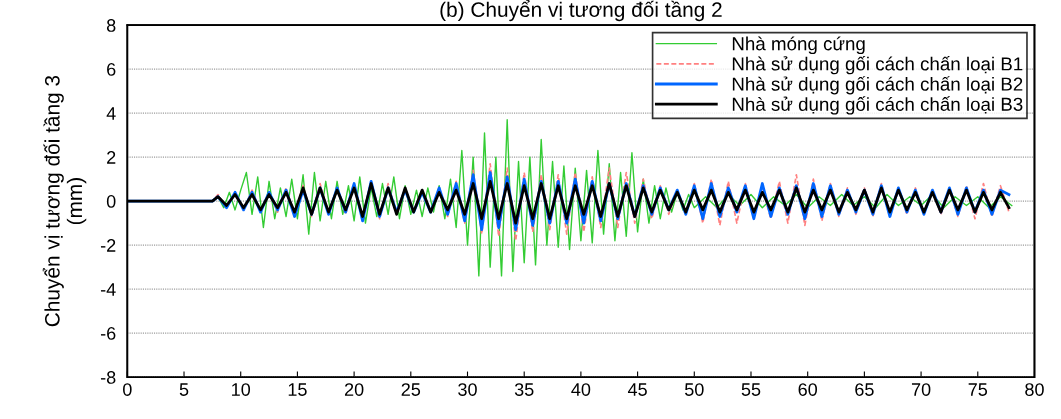  Describe the element at coordinates (354, 389) in the screenshot. I see `x-tick-label: 20` at that location.